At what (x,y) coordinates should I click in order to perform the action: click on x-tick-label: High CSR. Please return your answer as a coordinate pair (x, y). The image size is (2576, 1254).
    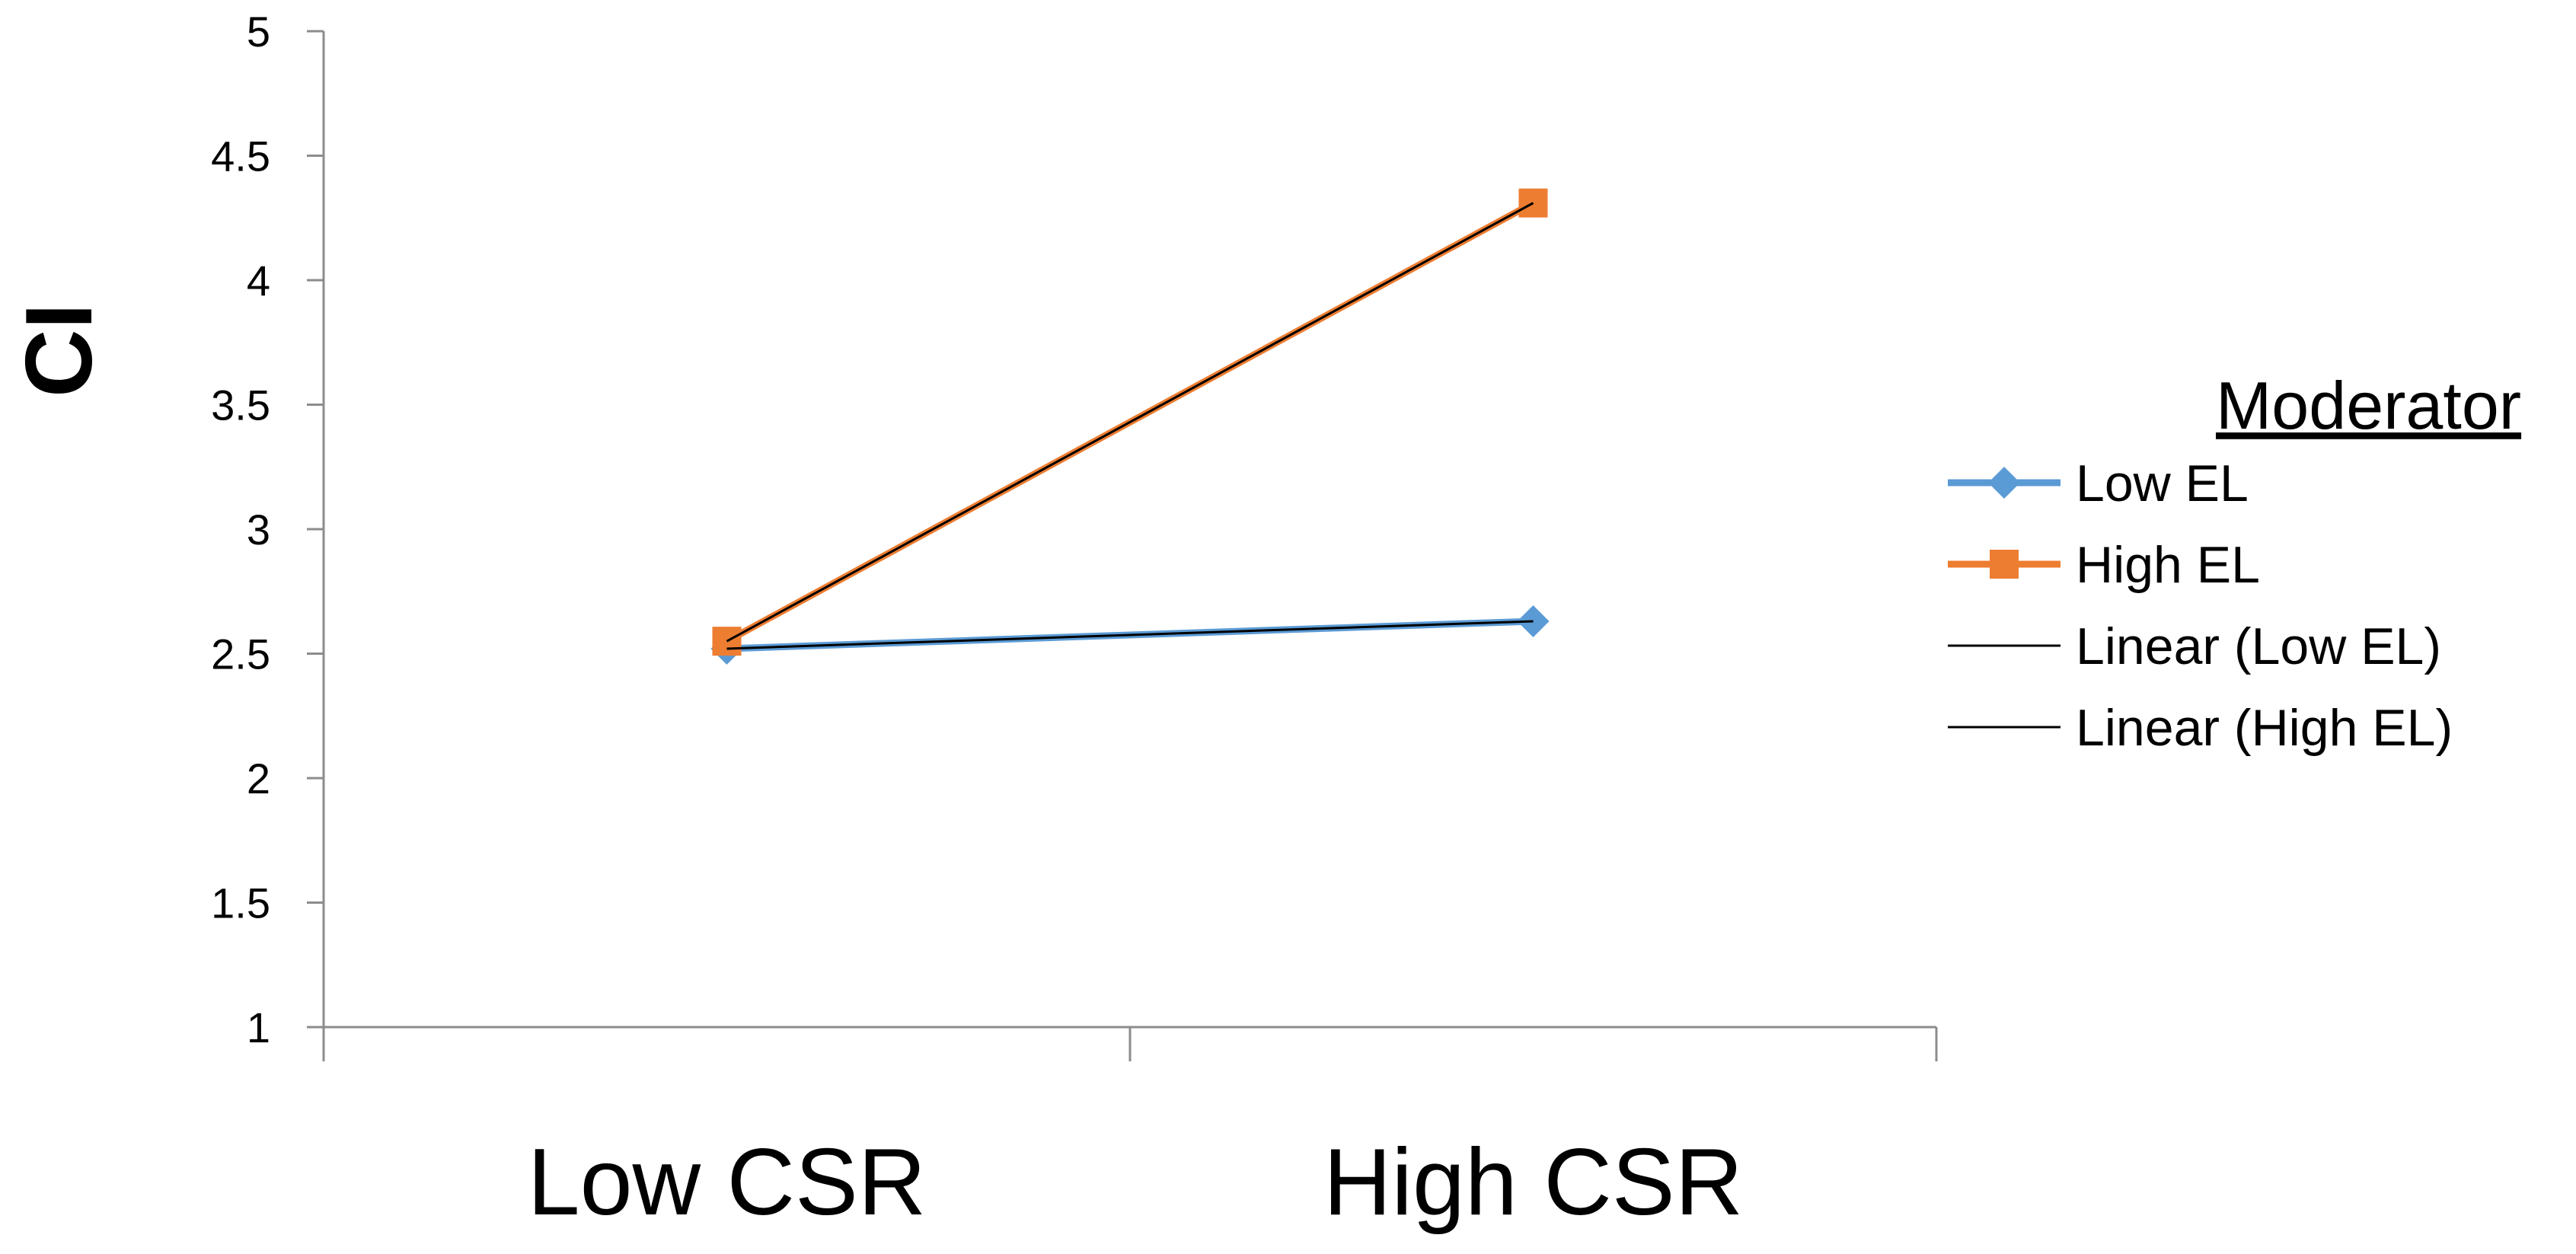
    Looking at the image, I should click on (1533, 1182).